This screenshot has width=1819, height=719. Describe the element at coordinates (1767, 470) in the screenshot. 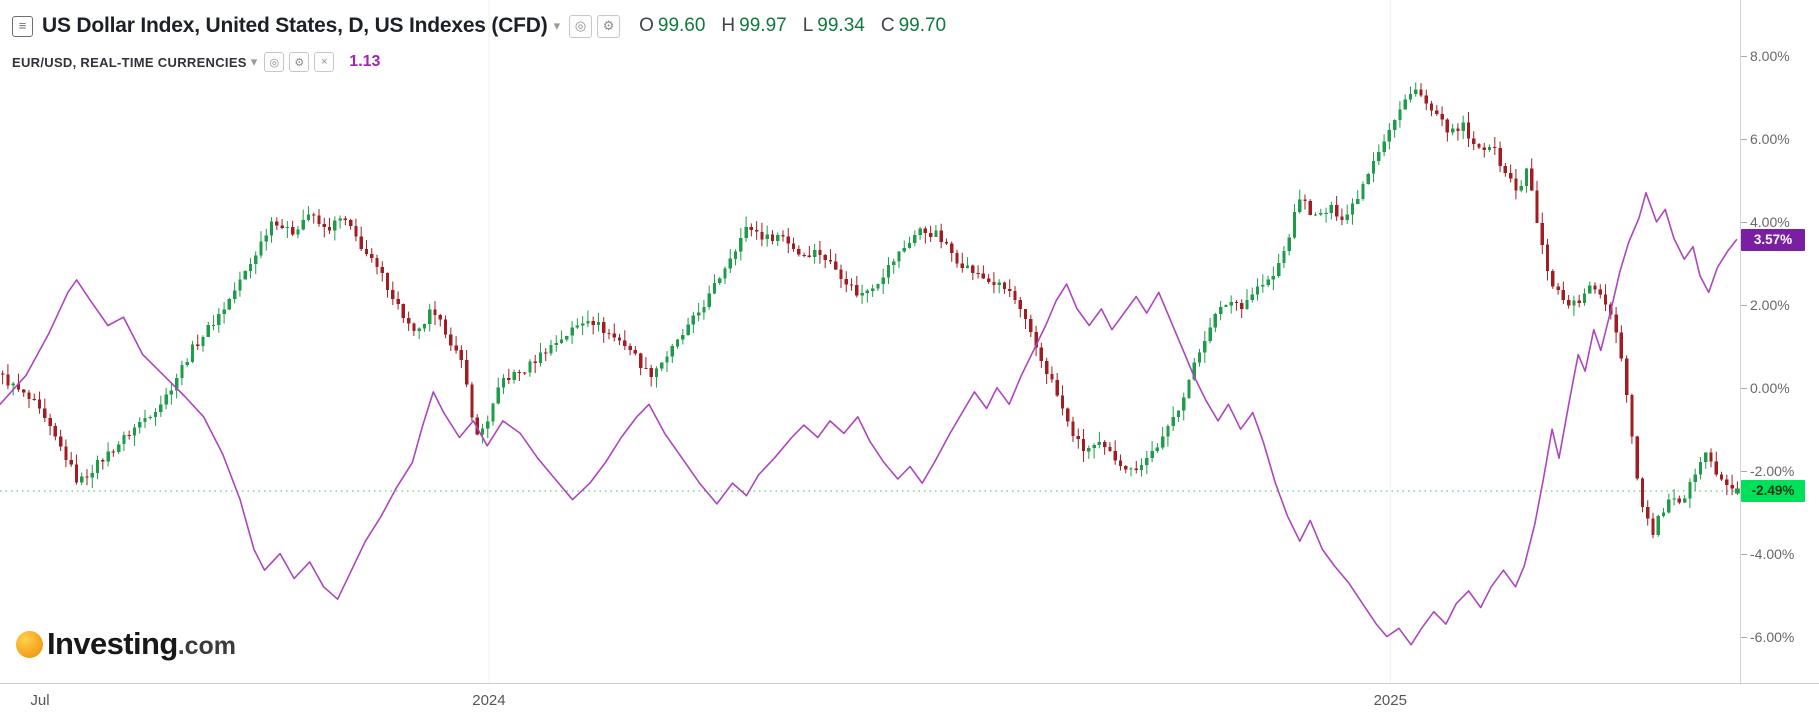

I see `price-axis-tick: -2.00%` at that location.